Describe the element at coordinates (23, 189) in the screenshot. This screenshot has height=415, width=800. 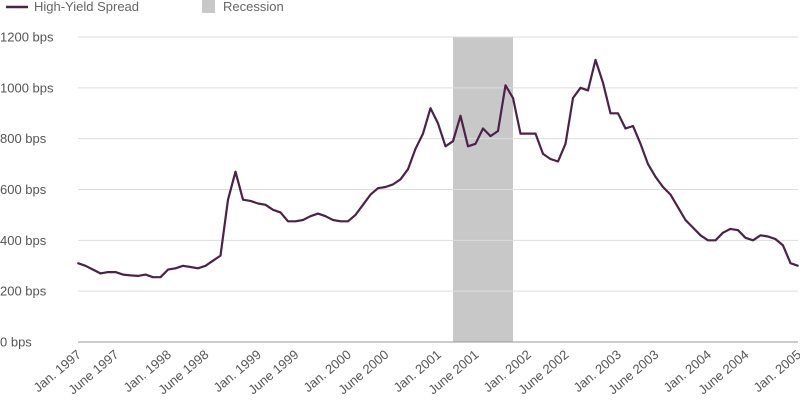
I see `y-tick-label: 600 bps` at that location.